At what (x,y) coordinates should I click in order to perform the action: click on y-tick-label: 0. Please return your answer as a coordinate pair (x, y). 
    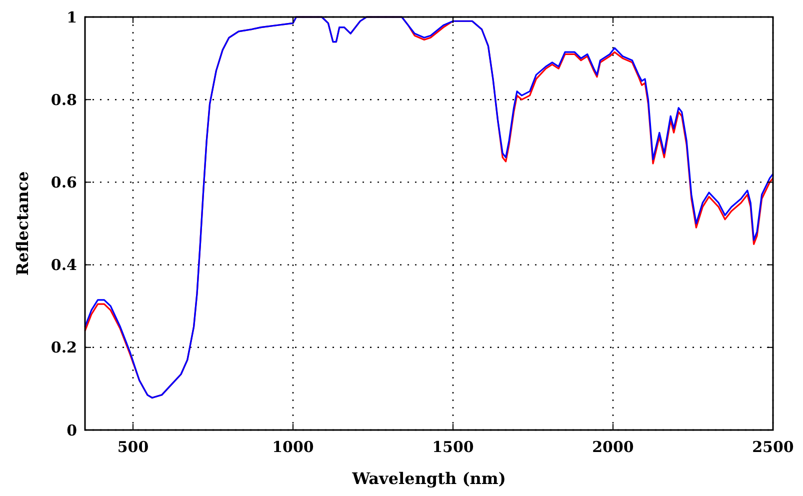
    Looking at the image, I should click on (71, 430).